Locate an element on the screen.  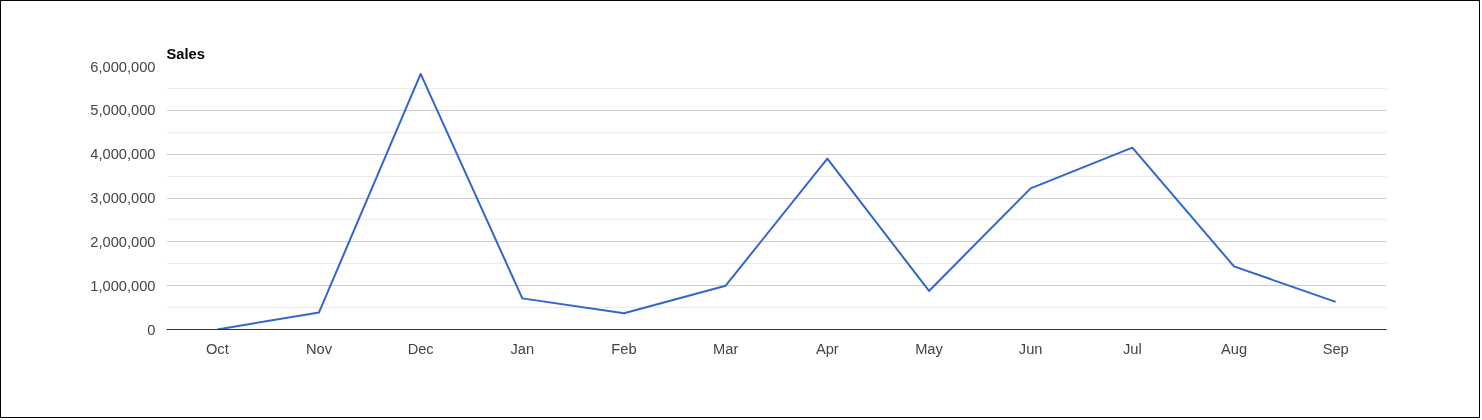
y-tick-label: 1,000,000 is located at coordinates (123, 285).